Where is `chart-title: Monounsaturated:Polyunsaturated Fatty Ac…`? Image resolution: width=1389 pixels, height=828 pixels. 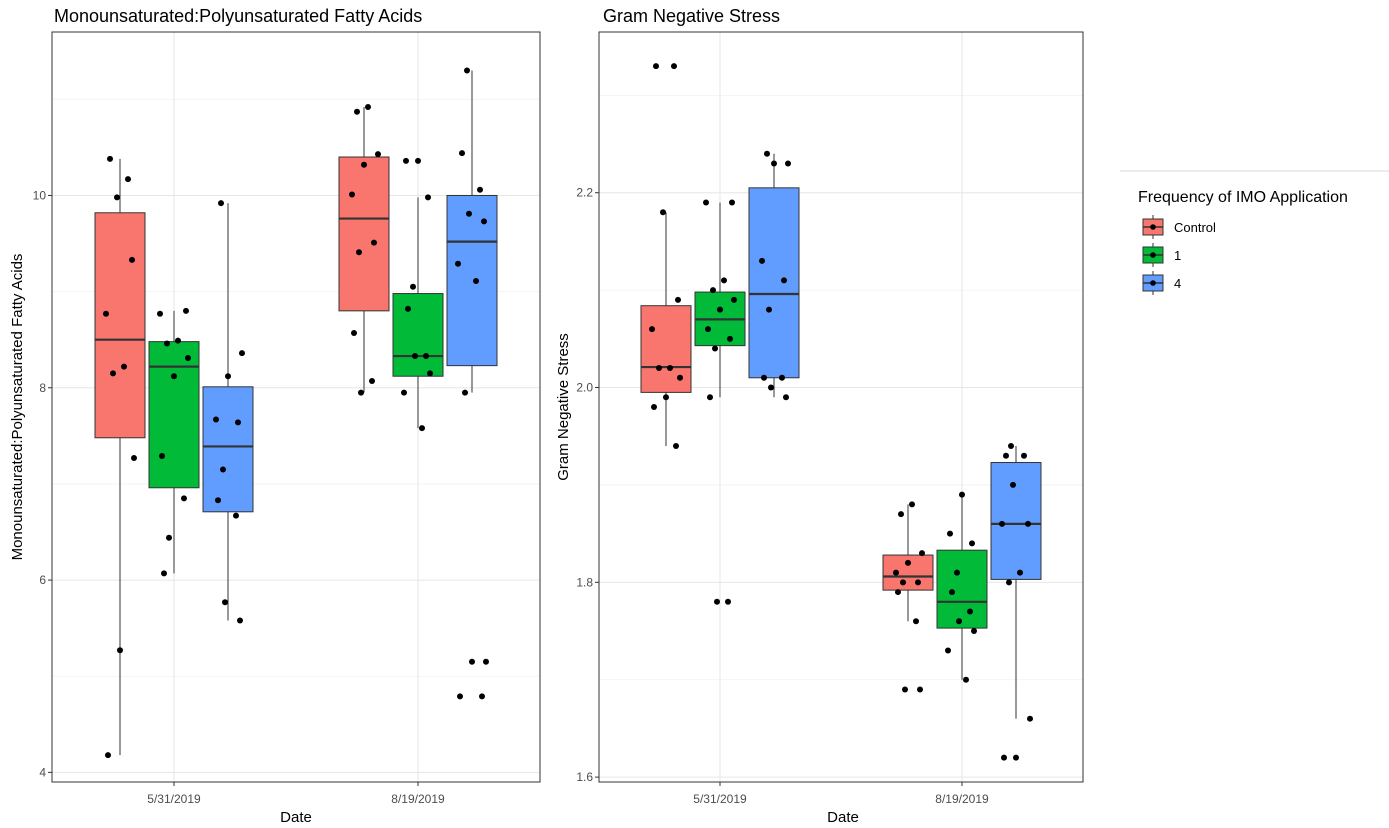
chart-title: Monounsaturated:Polyunsaturated Fatty Ac… is located at coordinates (238, 16).